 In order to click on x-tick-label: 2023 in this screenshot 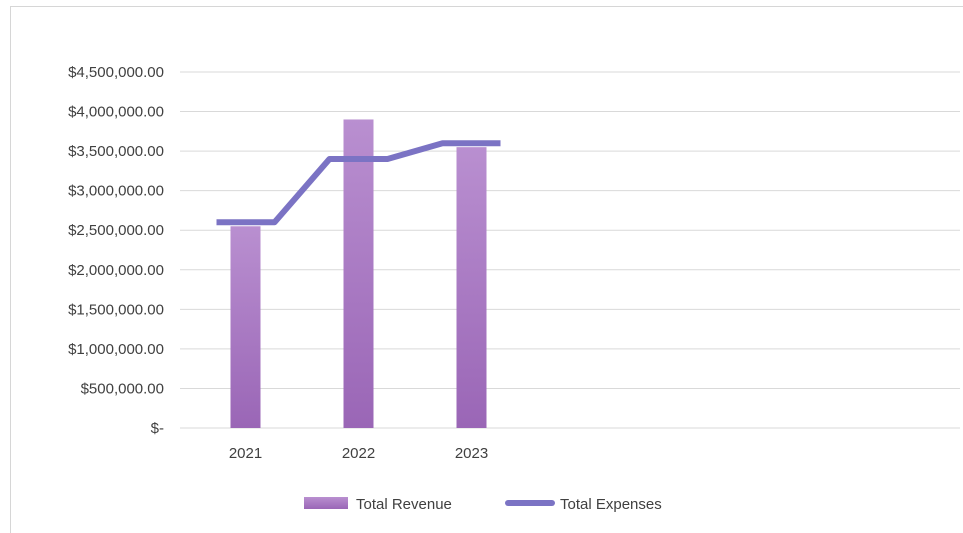, I will do `click(471, 453)`.